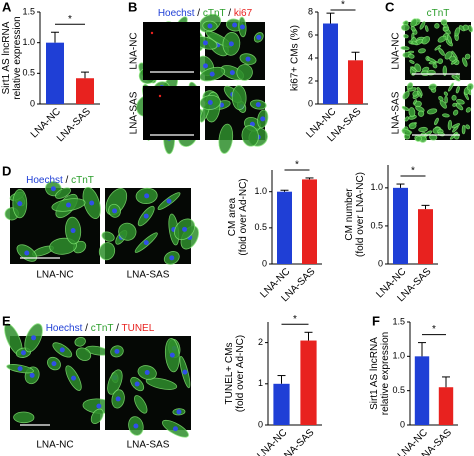  I want to click on y-axis-label: (fold over Ad-NC), so click(240, 373).